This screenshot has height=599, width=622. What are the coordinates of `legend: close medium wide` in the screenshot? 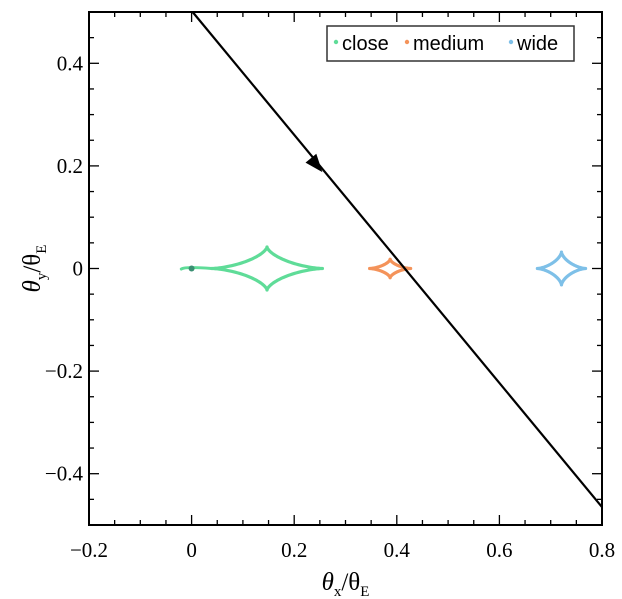 It's located at (450, 43).